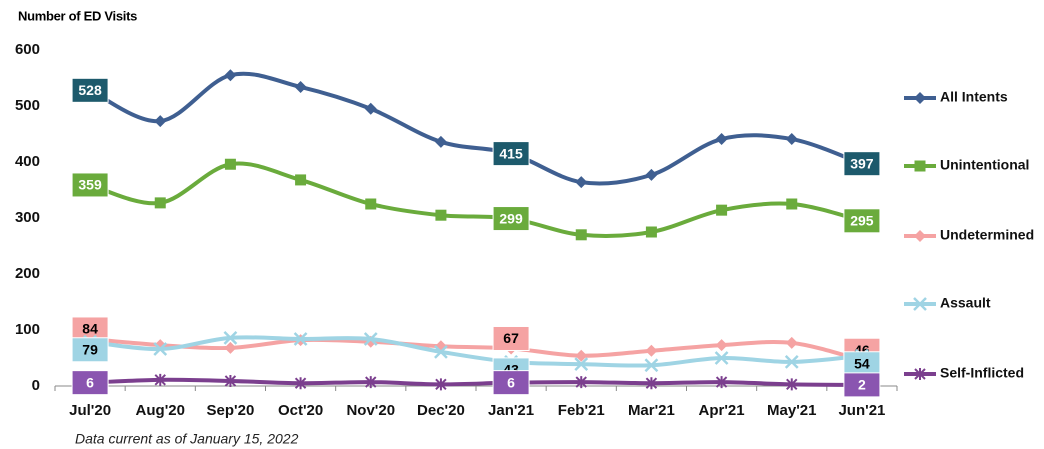 The width and height of the screenshot is (1044, 449). What do you see at coordinates (77, 15) in the screenshot?
I see `y-axis-label: Number of ED Visits` at bounding box center [77, 15].